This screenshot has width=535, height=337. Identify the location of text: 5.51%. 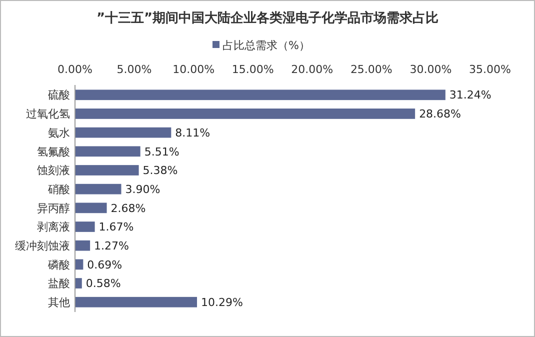
(162, 151).